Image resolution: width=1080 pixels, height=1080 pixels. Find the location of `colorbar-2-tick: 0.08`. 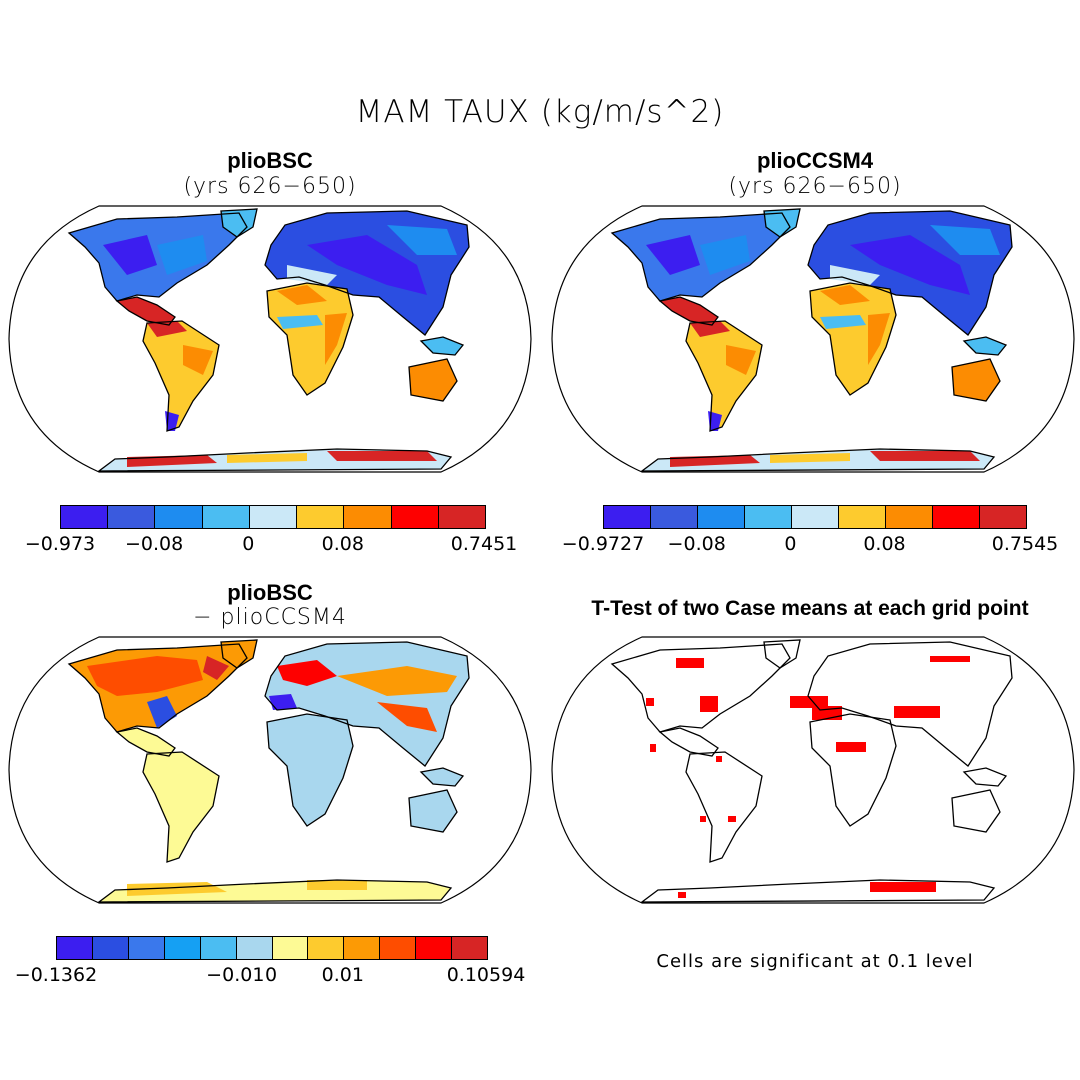

colorbar-2-tick: 0.08 is located at coordinates (884, 544).